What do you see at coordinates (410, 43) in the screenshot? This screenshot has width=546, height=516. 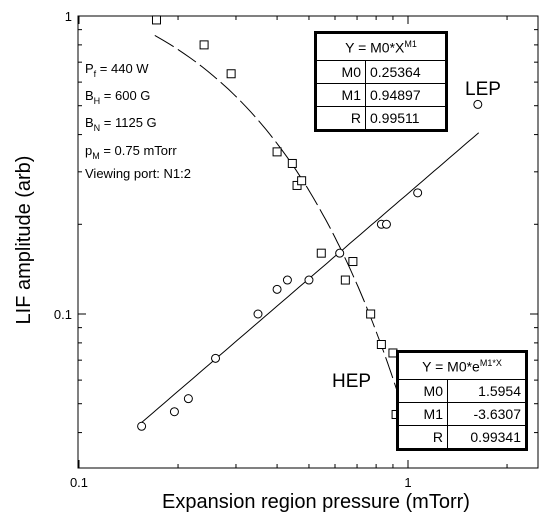 I see `lep-equation-exponent: M1` at bounding box center [410, 43].